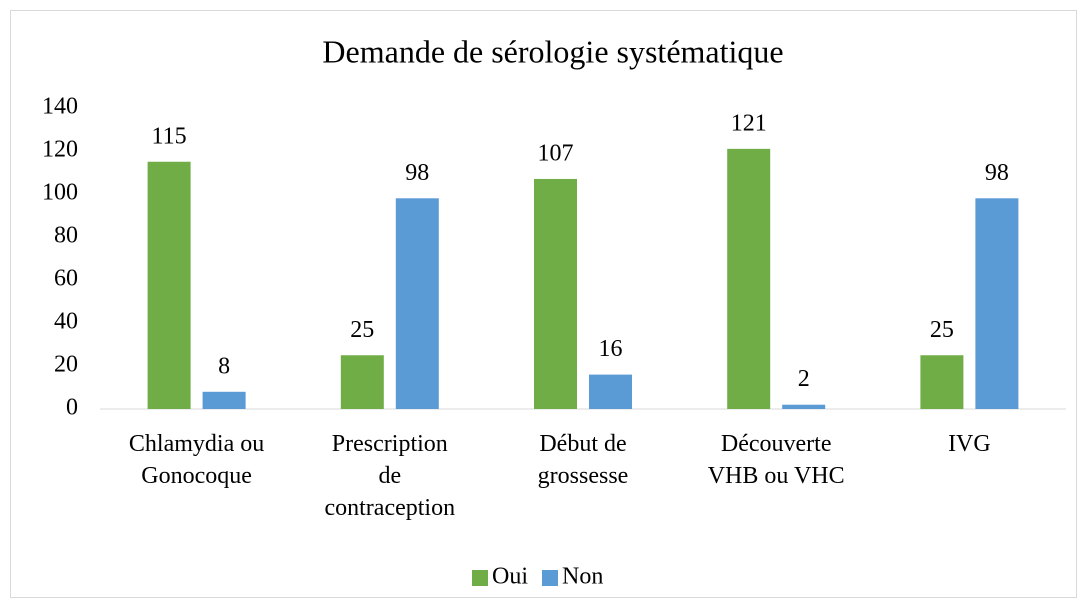 The width and height of the screenshot is (1087, 608). What do you see at coordinates (66, 322) in the screenshot?
I see `y-tick-label: 40` at bounding box center [66, 322].